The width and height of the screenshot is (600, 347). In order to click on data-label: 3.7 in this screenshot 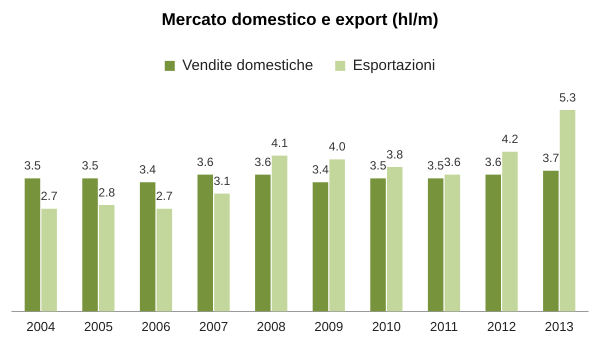, I will do `click(551, 158)`.